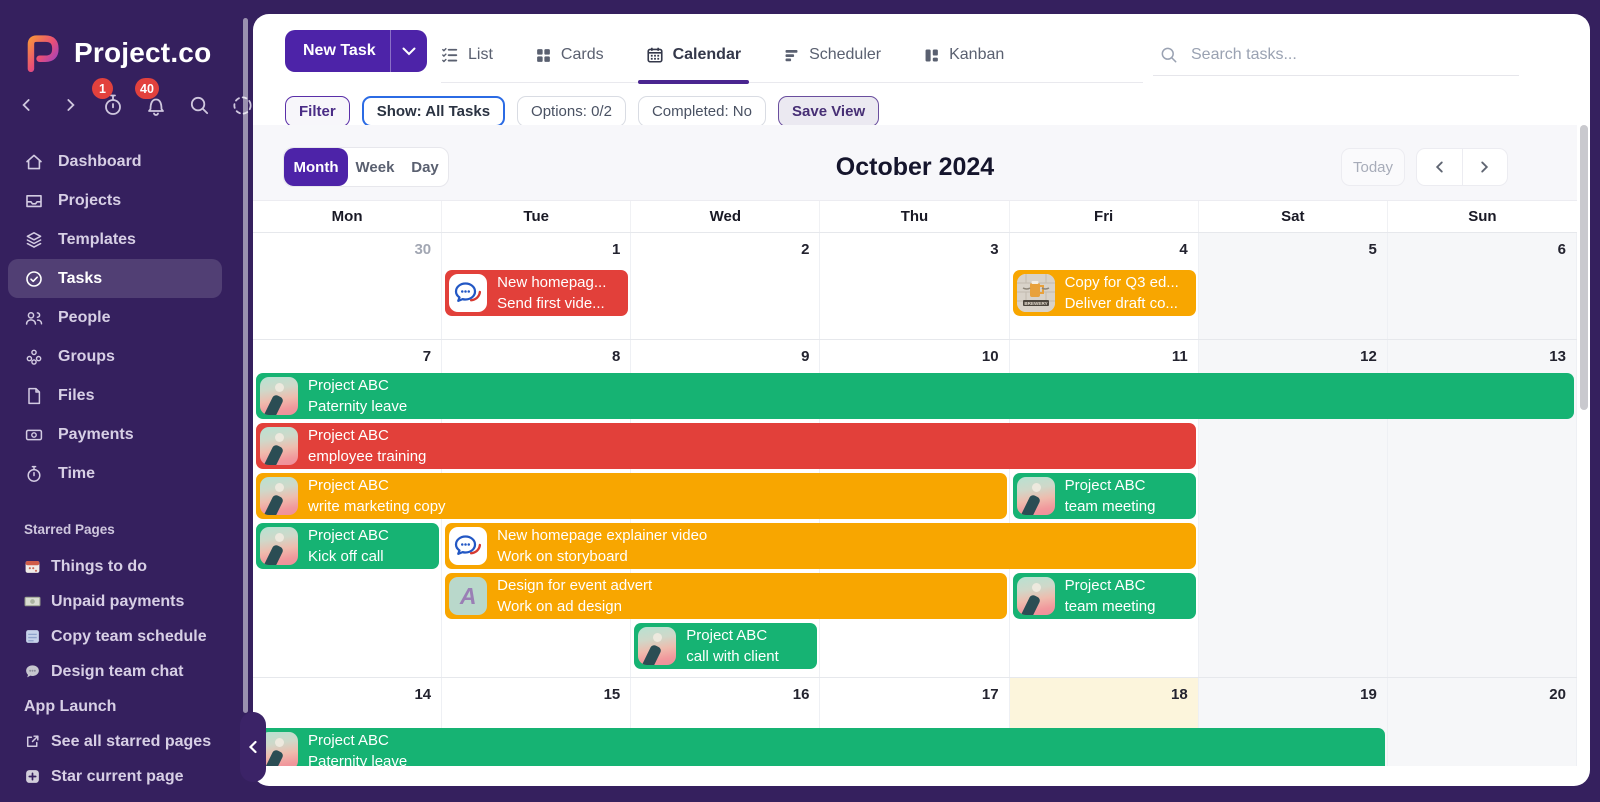 The width and height of the screenshot is (1600, 802). I want to click on prev-month-button, so click(1439, 167).